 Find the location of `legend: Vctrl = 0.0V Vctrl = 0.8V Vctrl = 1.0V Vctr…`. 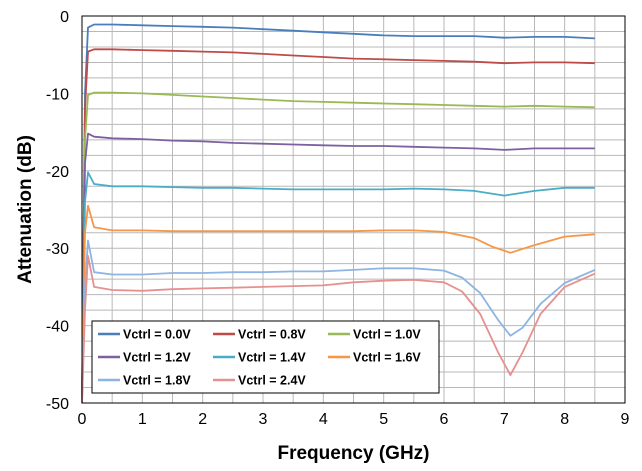

legend: Vctrl = 0.0V Vctrl = 0.8V Vctrl = 1.0V Vctr… is located at coordinates (265, 357).